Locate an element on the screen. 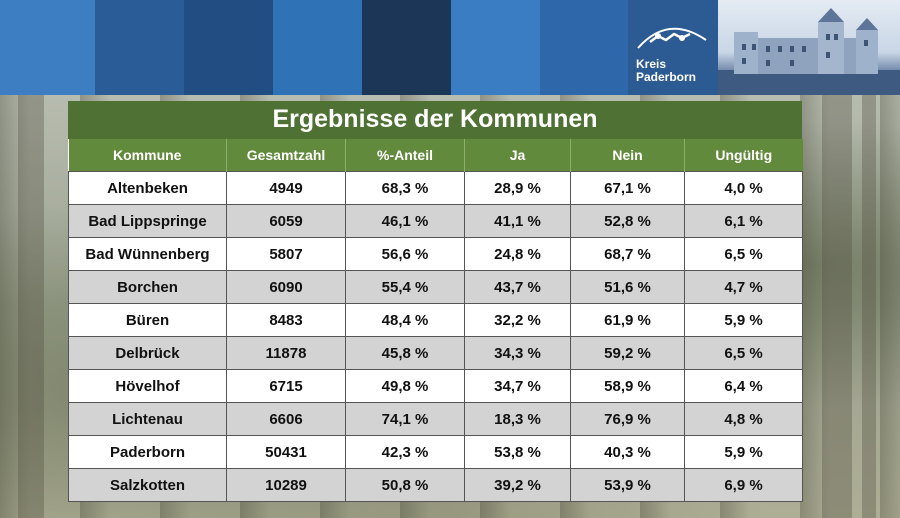 This screenshot has height=518, width=900. cell-ungueltig: 6,1 % is located at coordinates (743, 221).